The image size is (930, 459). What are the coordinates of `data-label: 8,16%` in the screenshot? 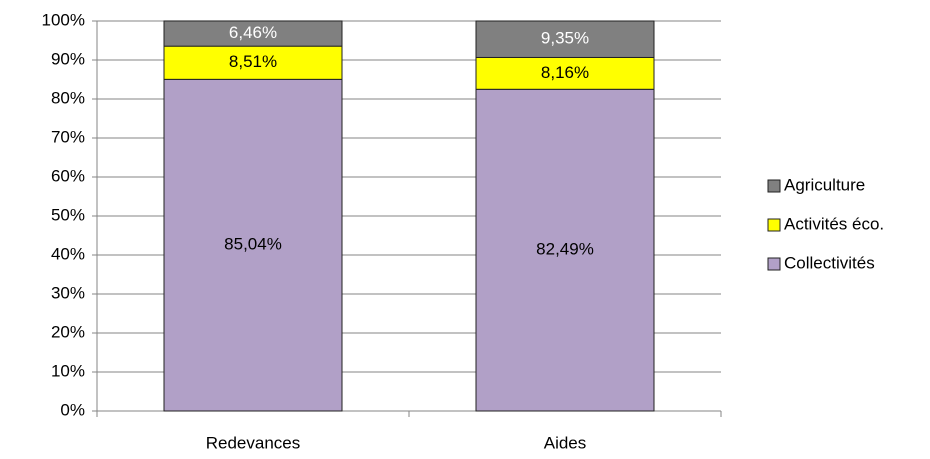 It's located at (565, 72).